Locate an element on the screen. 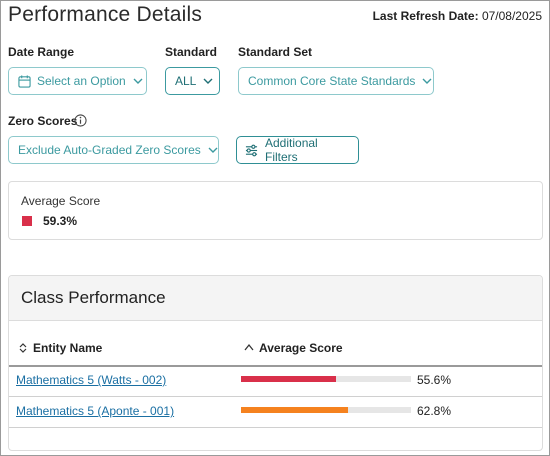  column-header-entity-label: Entity Name is located at coordinates (68, 348).